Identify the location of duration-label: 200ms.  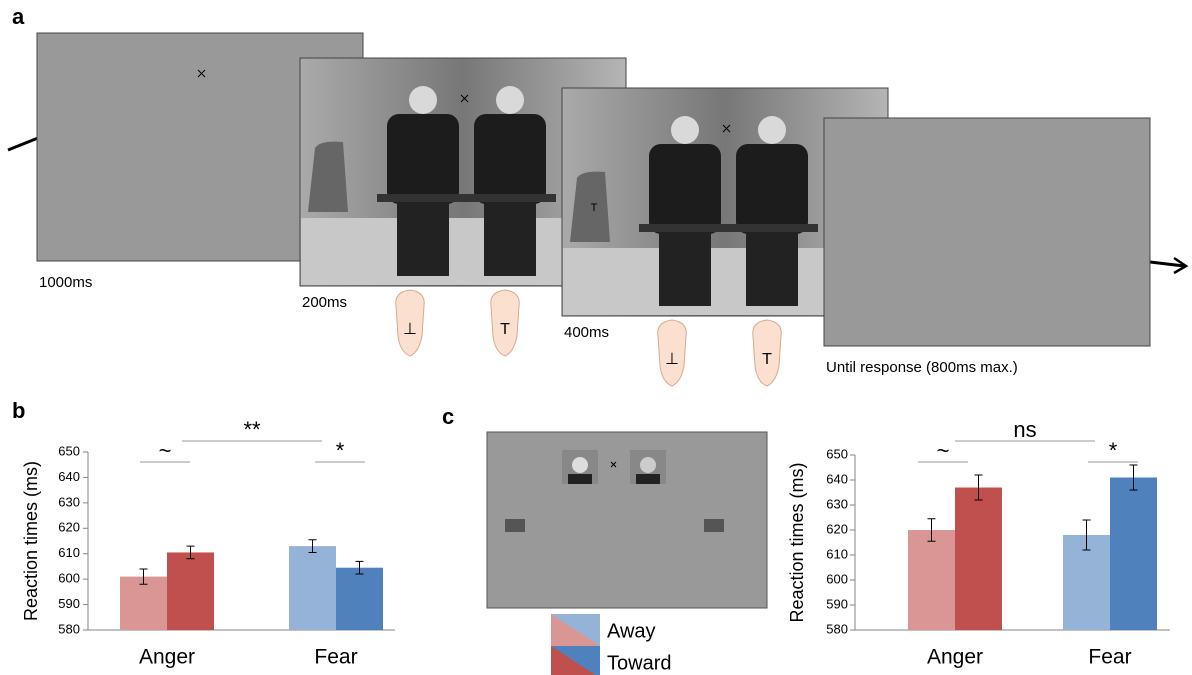
(324, 302).